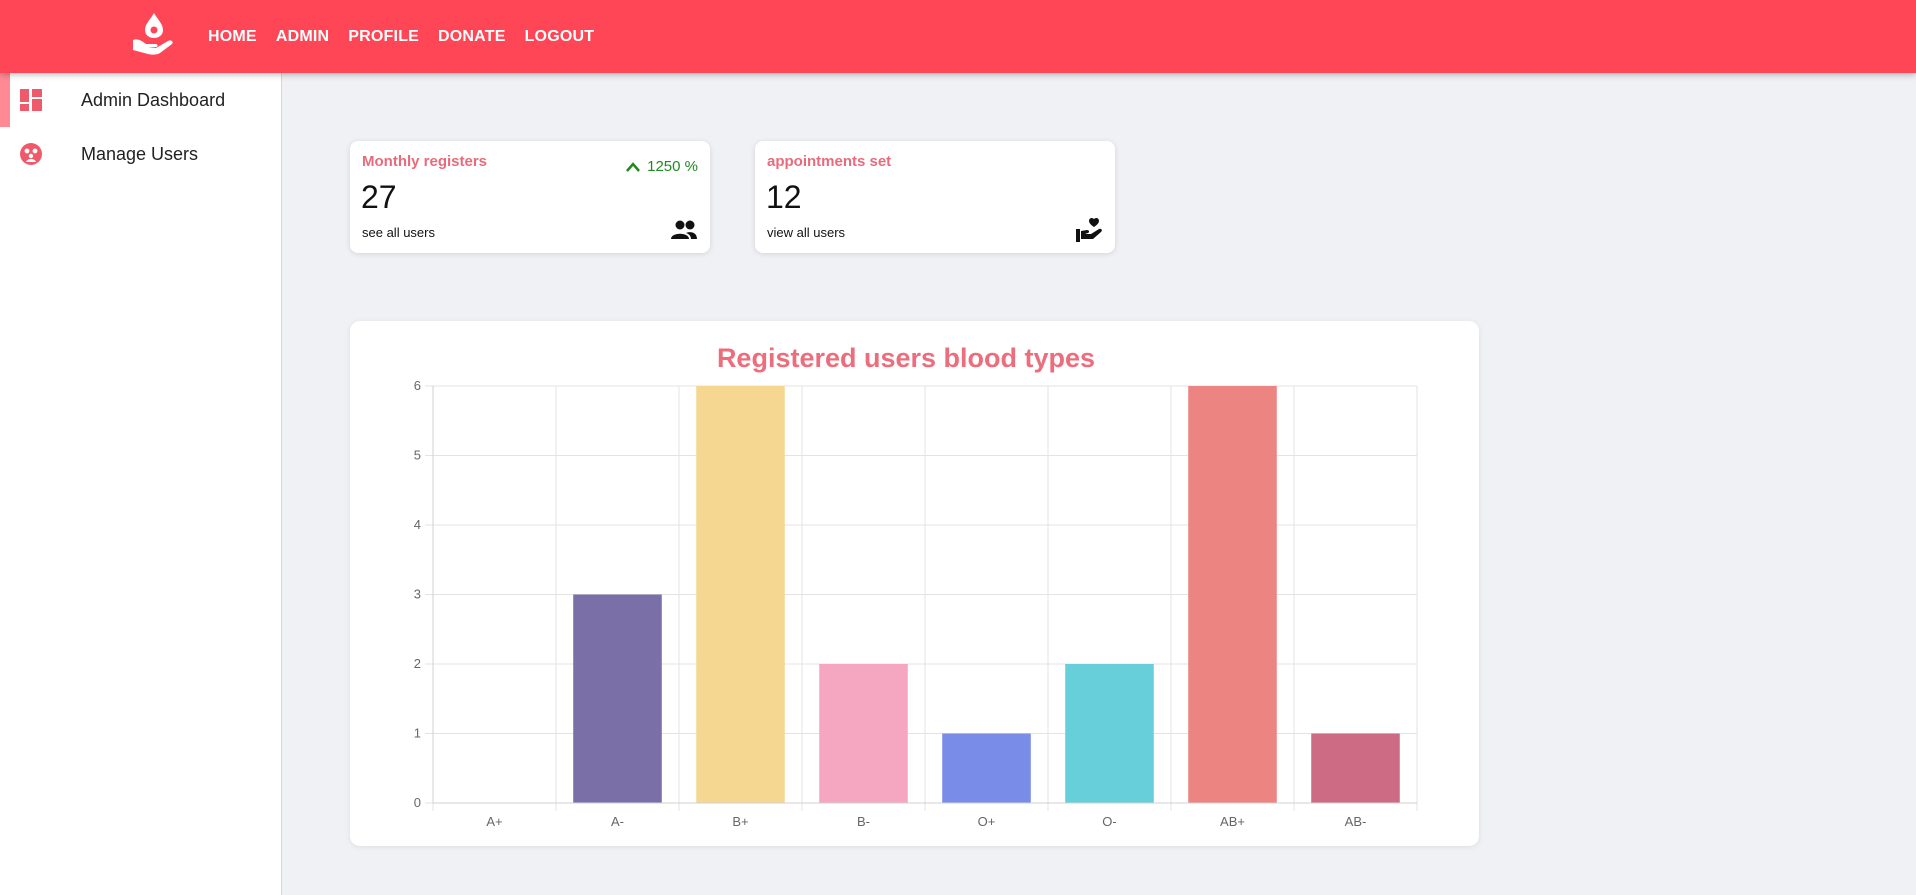  What do you see at coordinates (829, 161) in the screenshot?
I see `card-title: appointments set` at bounding box center [829, 161].